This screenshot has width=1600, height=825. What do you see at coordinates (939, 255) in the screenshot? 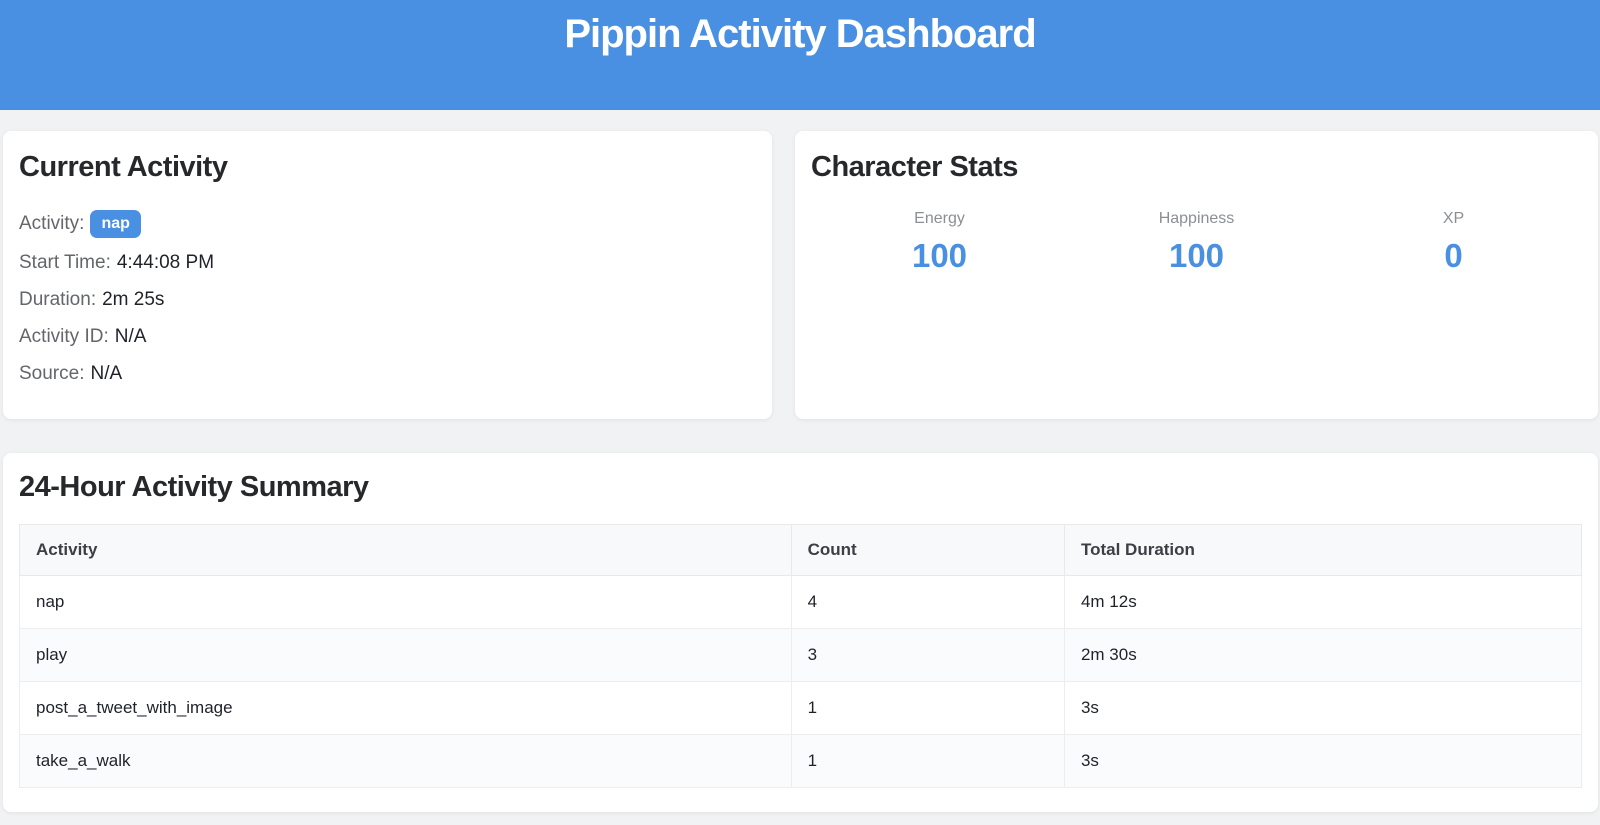
I see `energy-value: 100` at bounding box center [939, 255].